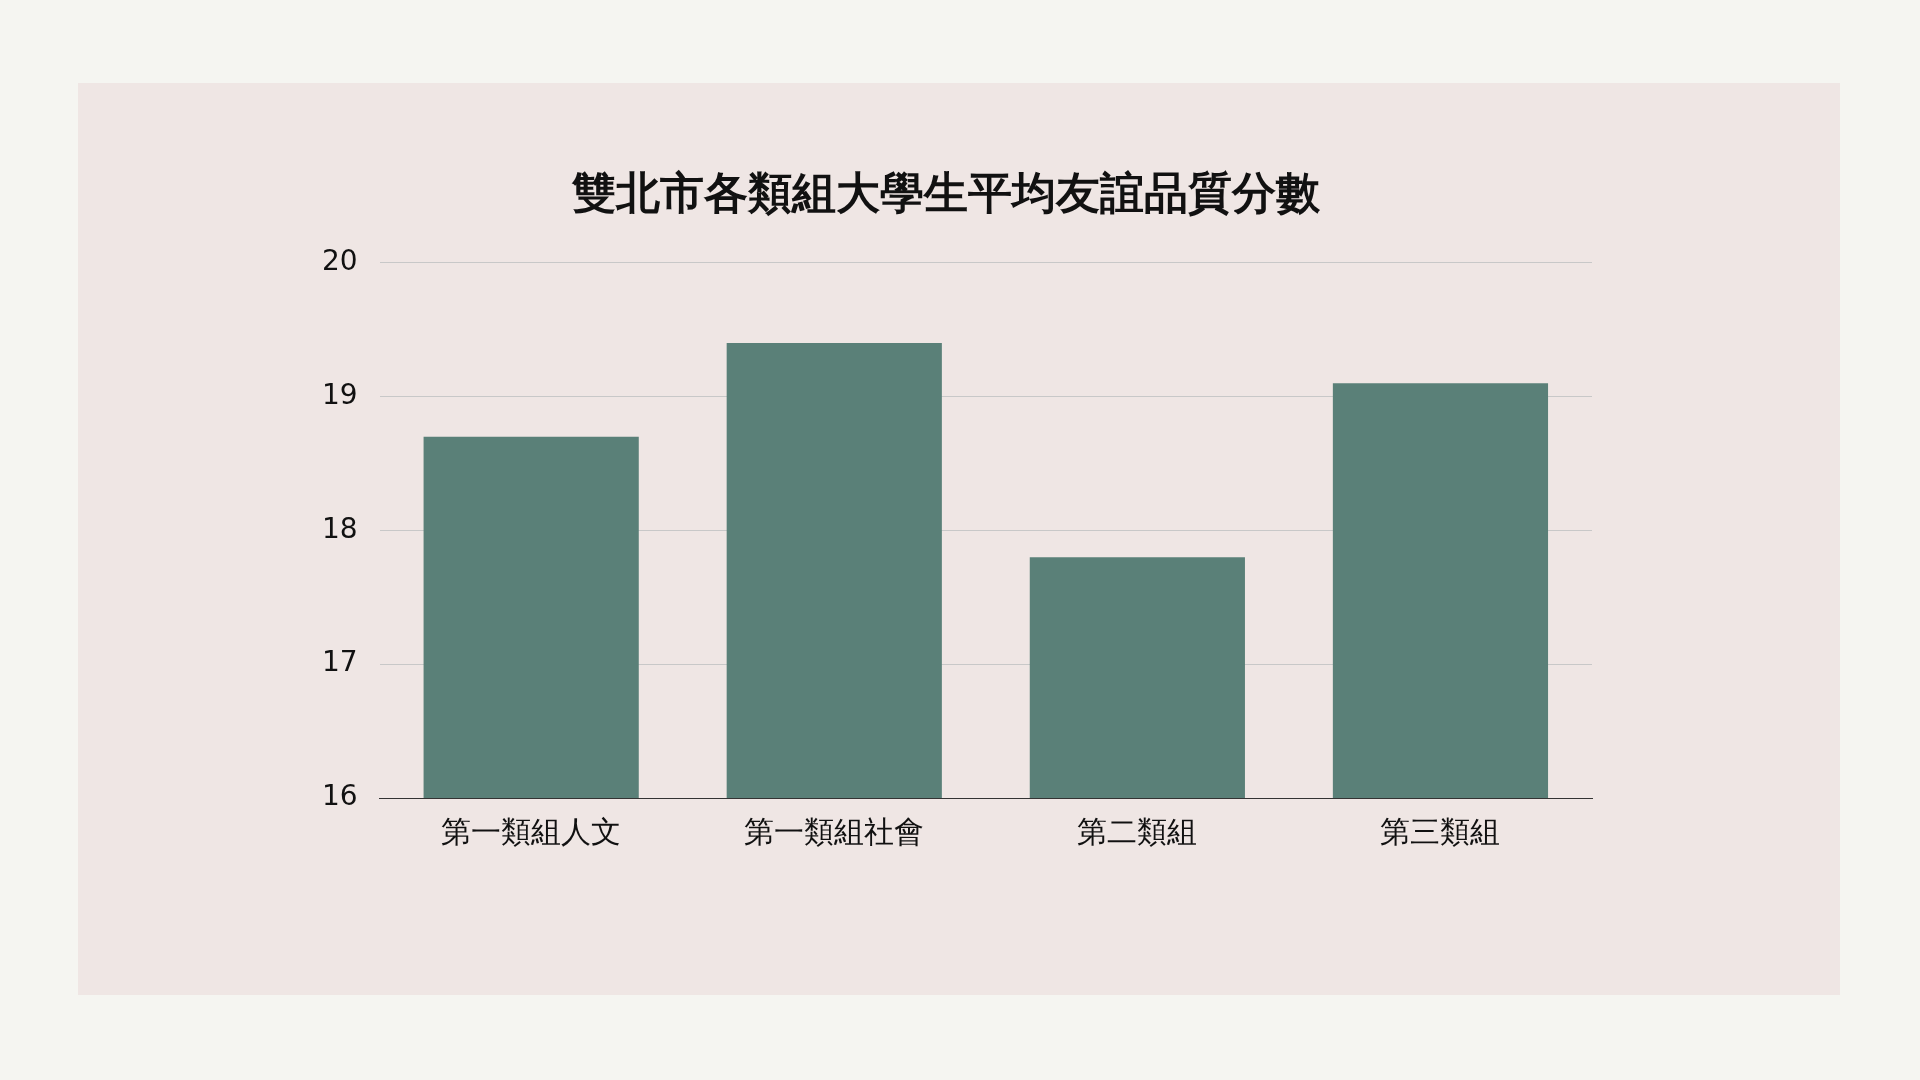  What do you see at coordinates (339, 394) in the screenshot?
I see `y-tick-label: 19` at bounding box center [339, 394].